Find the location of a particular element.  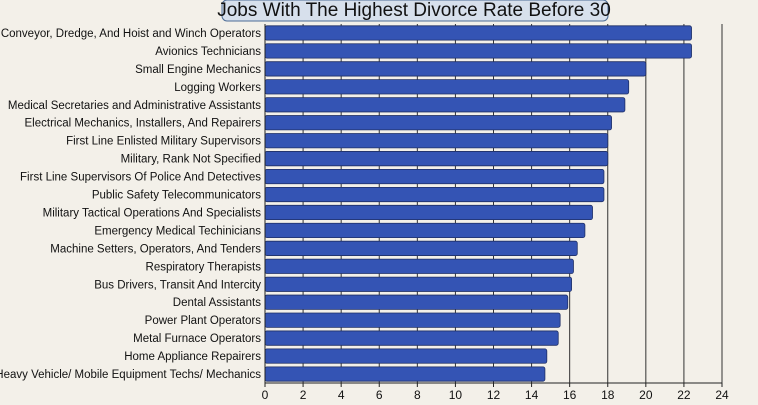

category-label: Emergency Medical Techinicians is located at coordinates (177, 231).